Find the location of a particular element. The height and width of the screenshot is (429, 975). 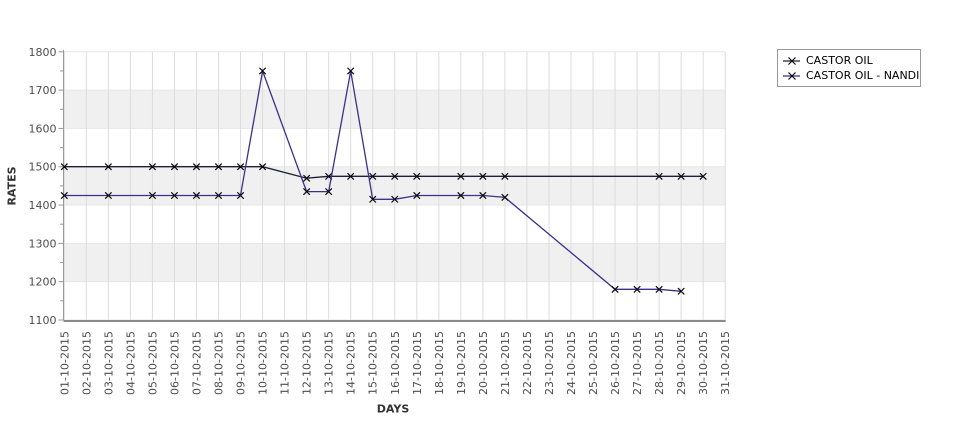

x-tick-label: 09-10-2015 is located at coordinates (241, 363).